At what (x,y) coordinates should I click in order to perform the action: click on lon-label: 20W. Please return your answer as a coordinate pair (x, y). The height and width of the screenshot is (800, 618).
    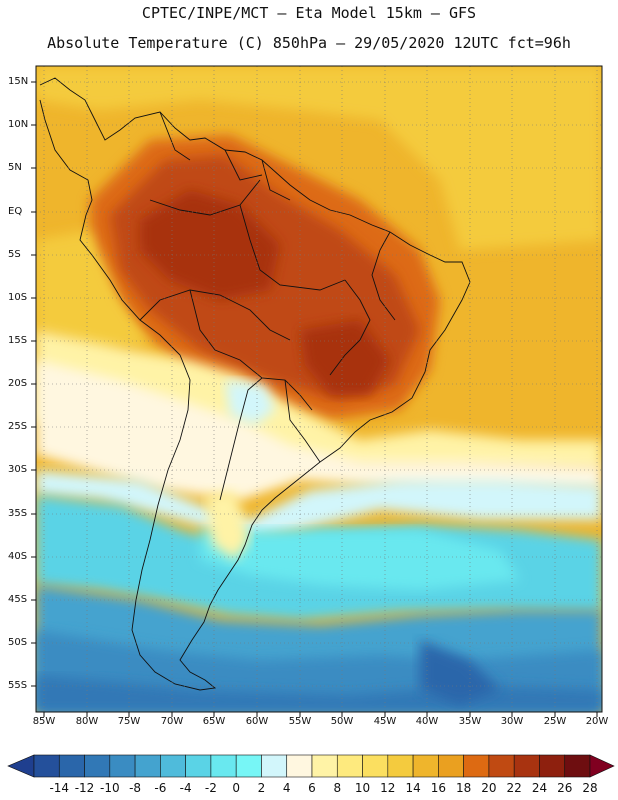
    Looking at the image, I should click on (597, 721).